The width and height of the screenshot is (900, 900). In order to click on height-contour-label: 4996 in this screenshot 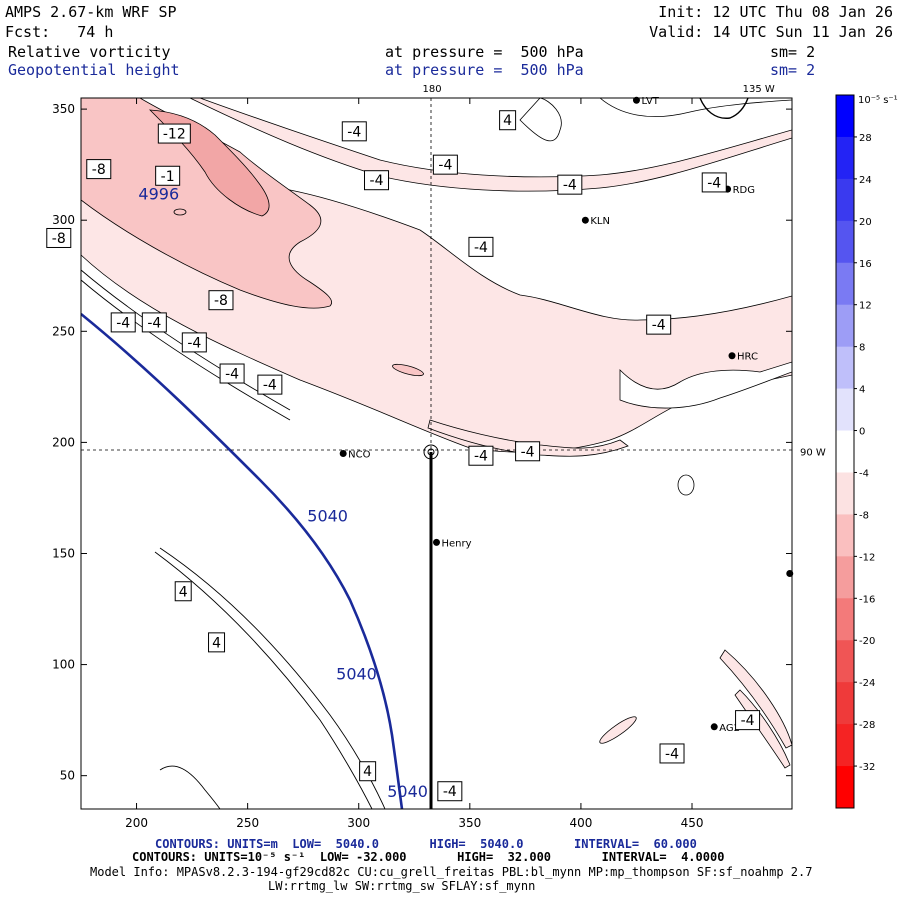, I will do `click(158, 194)`.